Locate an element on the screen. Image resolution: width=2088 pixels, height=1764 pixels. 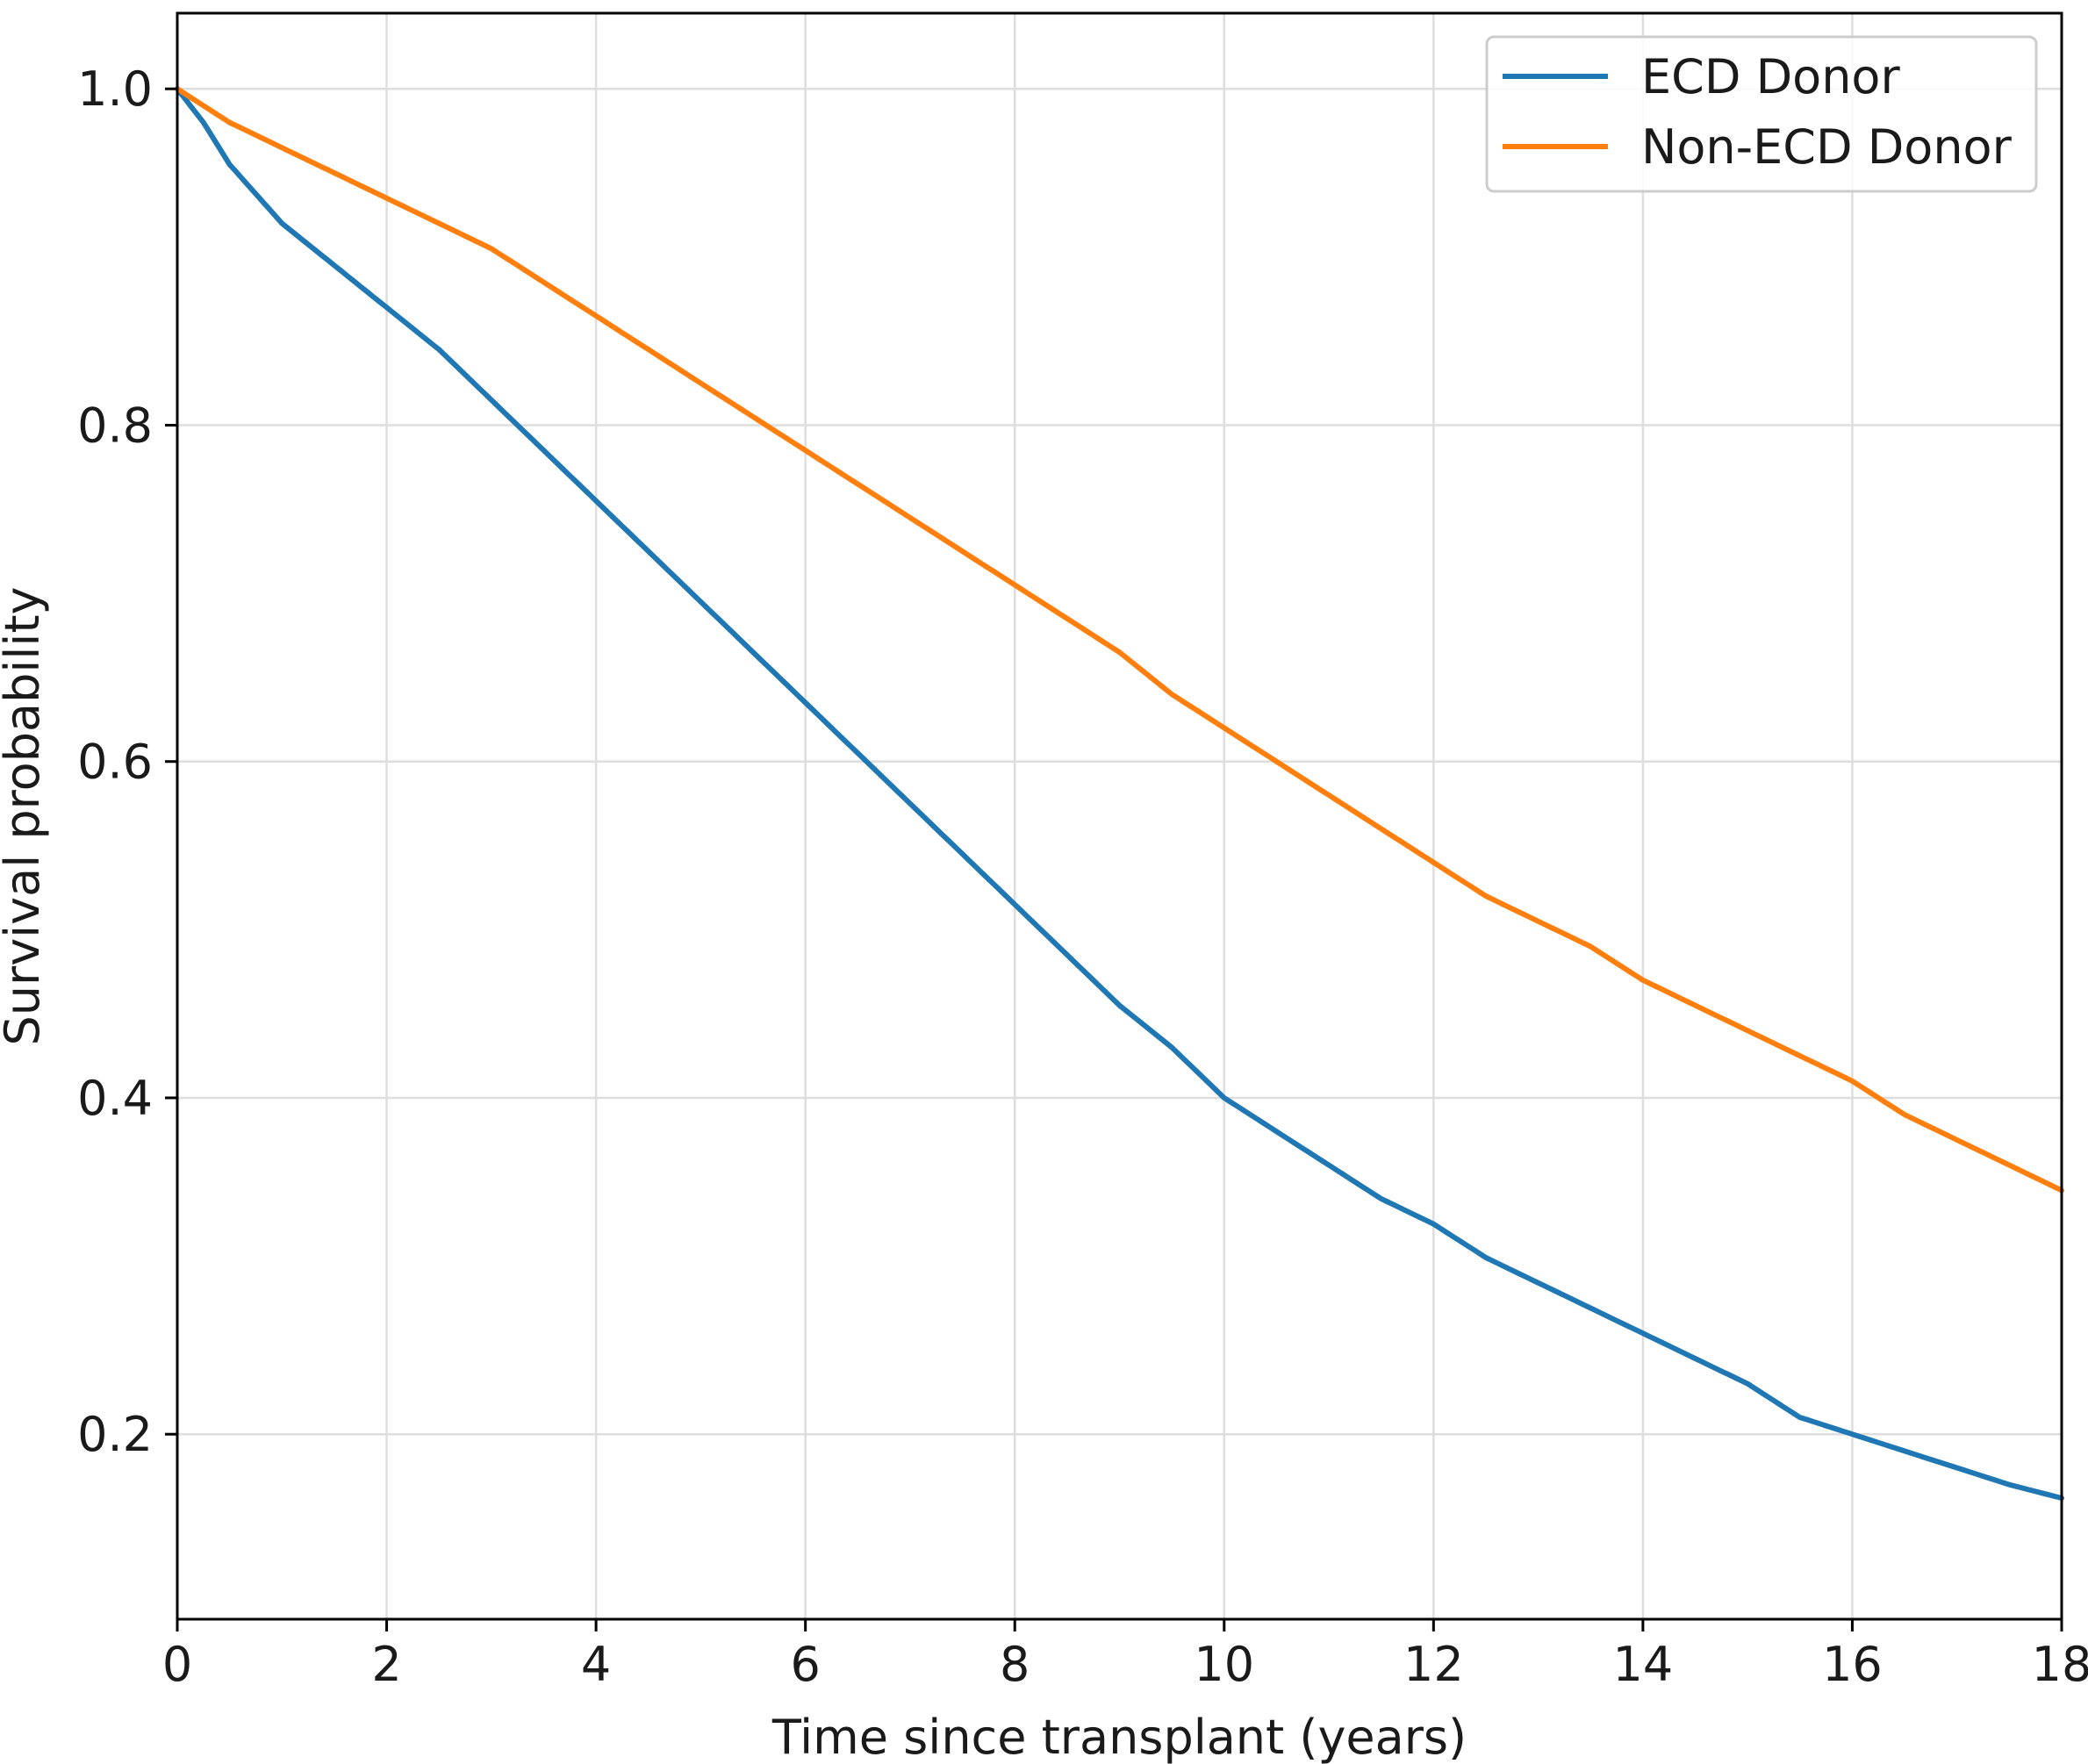
x-tick-label: 10 is located at coordinates (1224, 1664).